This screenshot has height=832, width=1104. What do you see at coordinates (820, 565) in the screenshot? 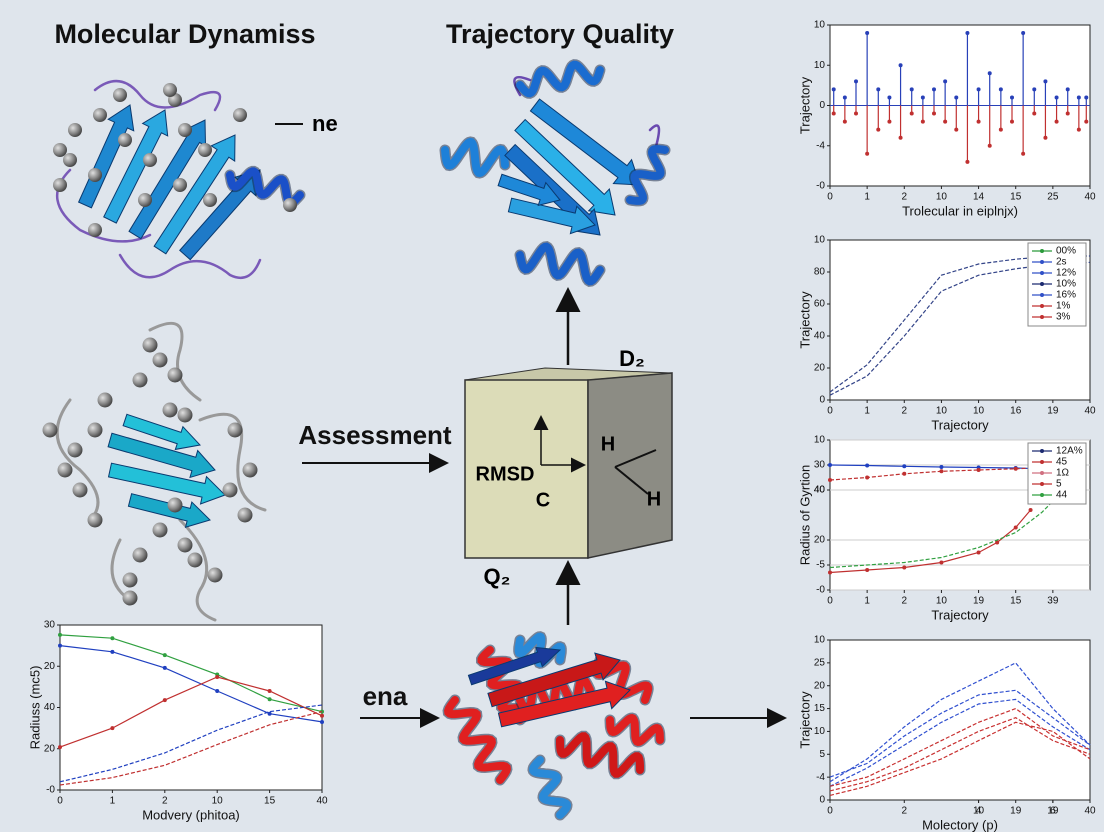
I see `y-tick-label: -5` at bounding box center [820, 565].